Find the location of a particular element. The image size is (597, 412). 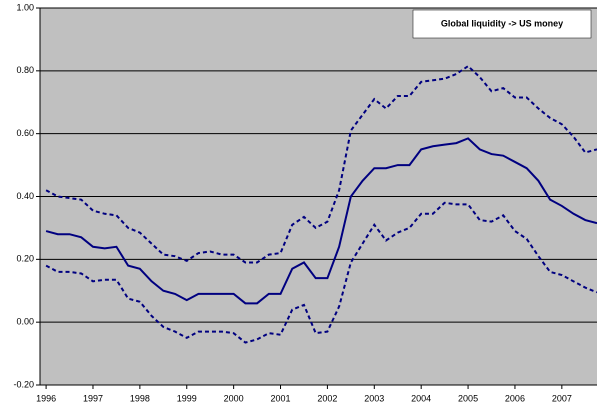

annotation-box is located at coordinates (502, 24).